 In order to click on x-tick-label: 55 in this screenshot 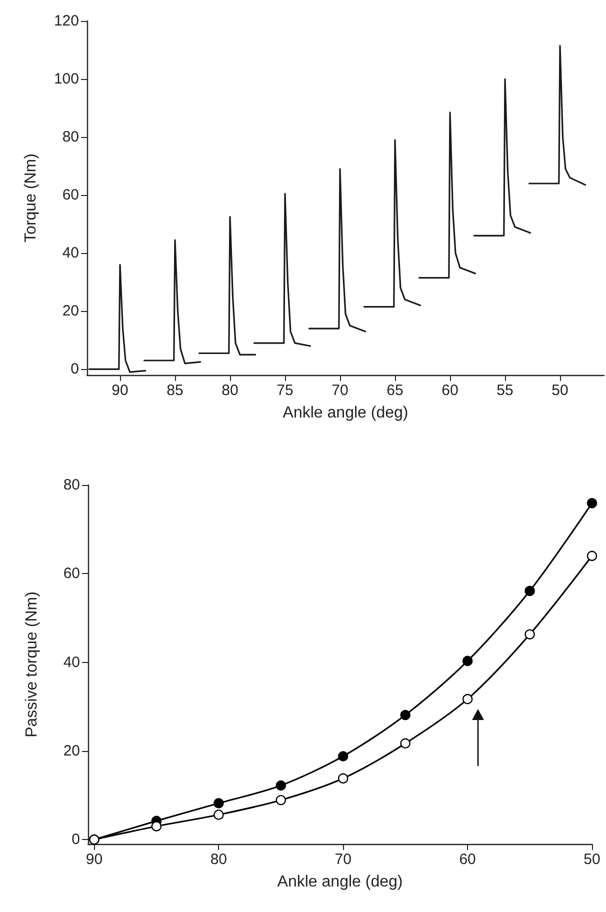, I will do `click(505, 390)`.